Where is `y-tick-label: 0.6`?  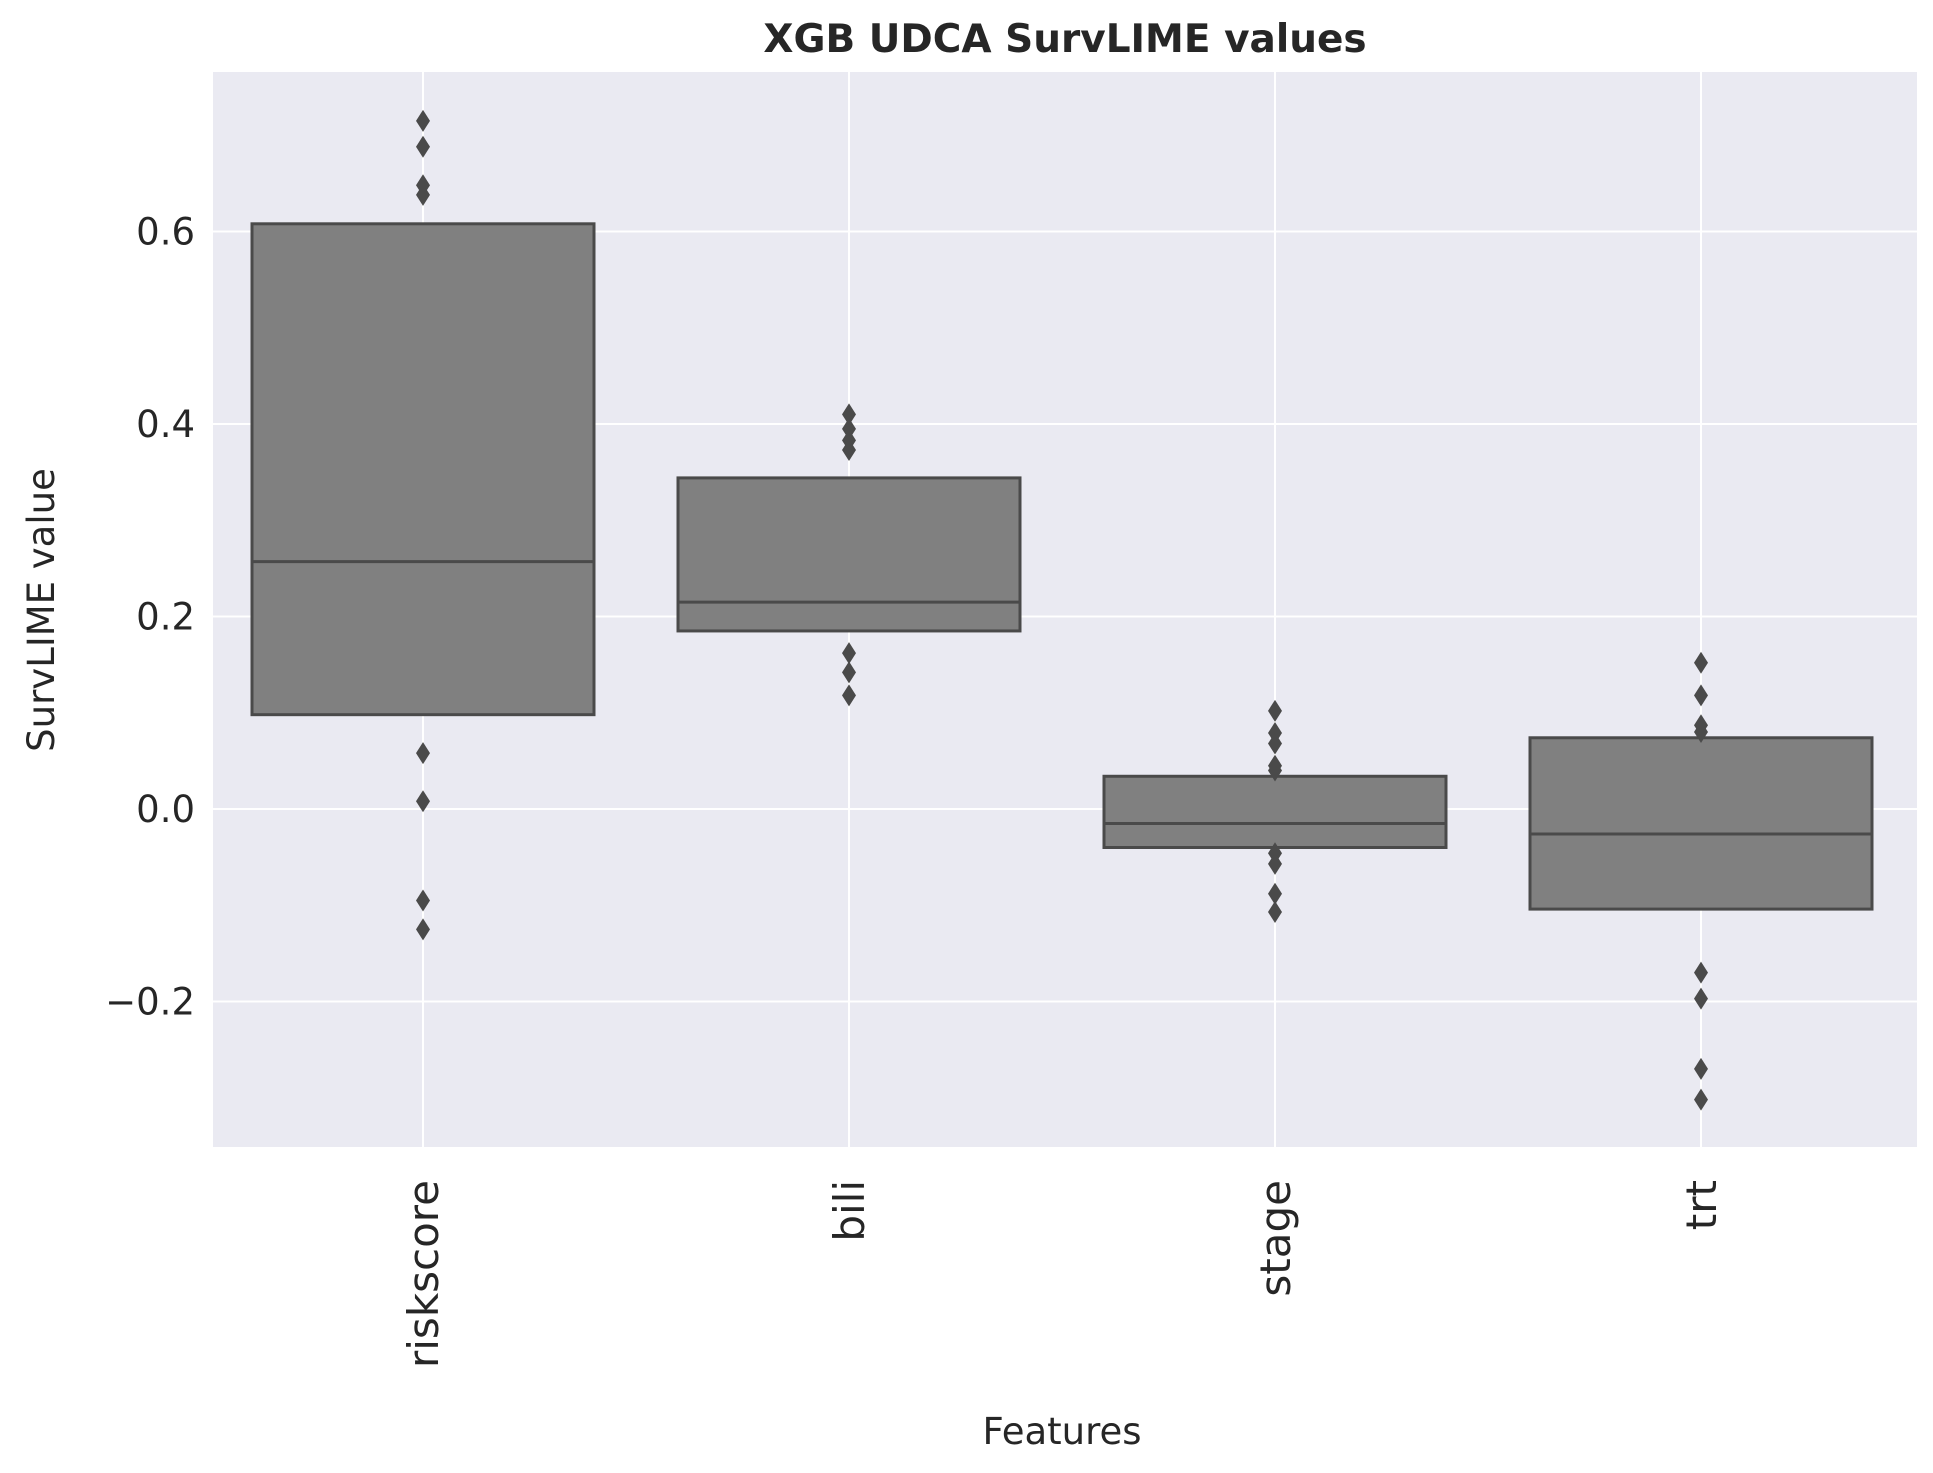
y-tick-label: 0.6 is located at coordinates (165, 232).